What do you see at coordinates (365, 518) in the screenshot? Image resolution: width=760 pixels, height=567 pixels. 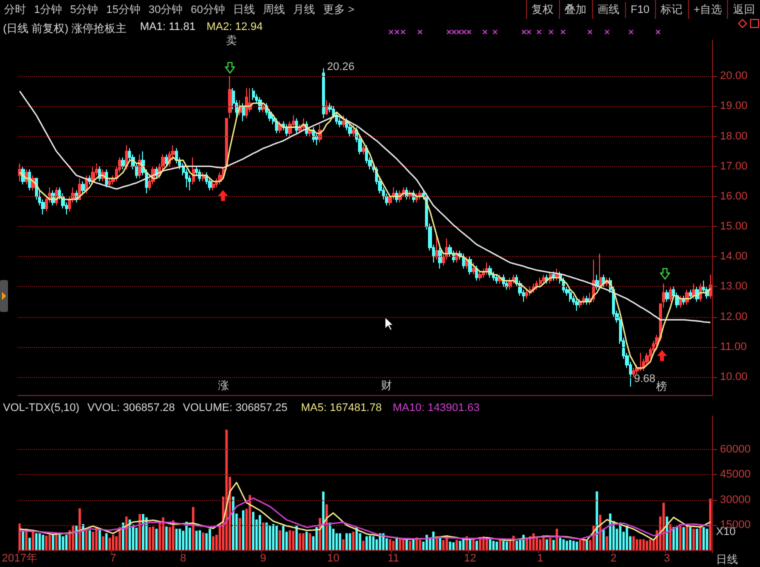 I see `line-series` at bounding box center [365, 518].